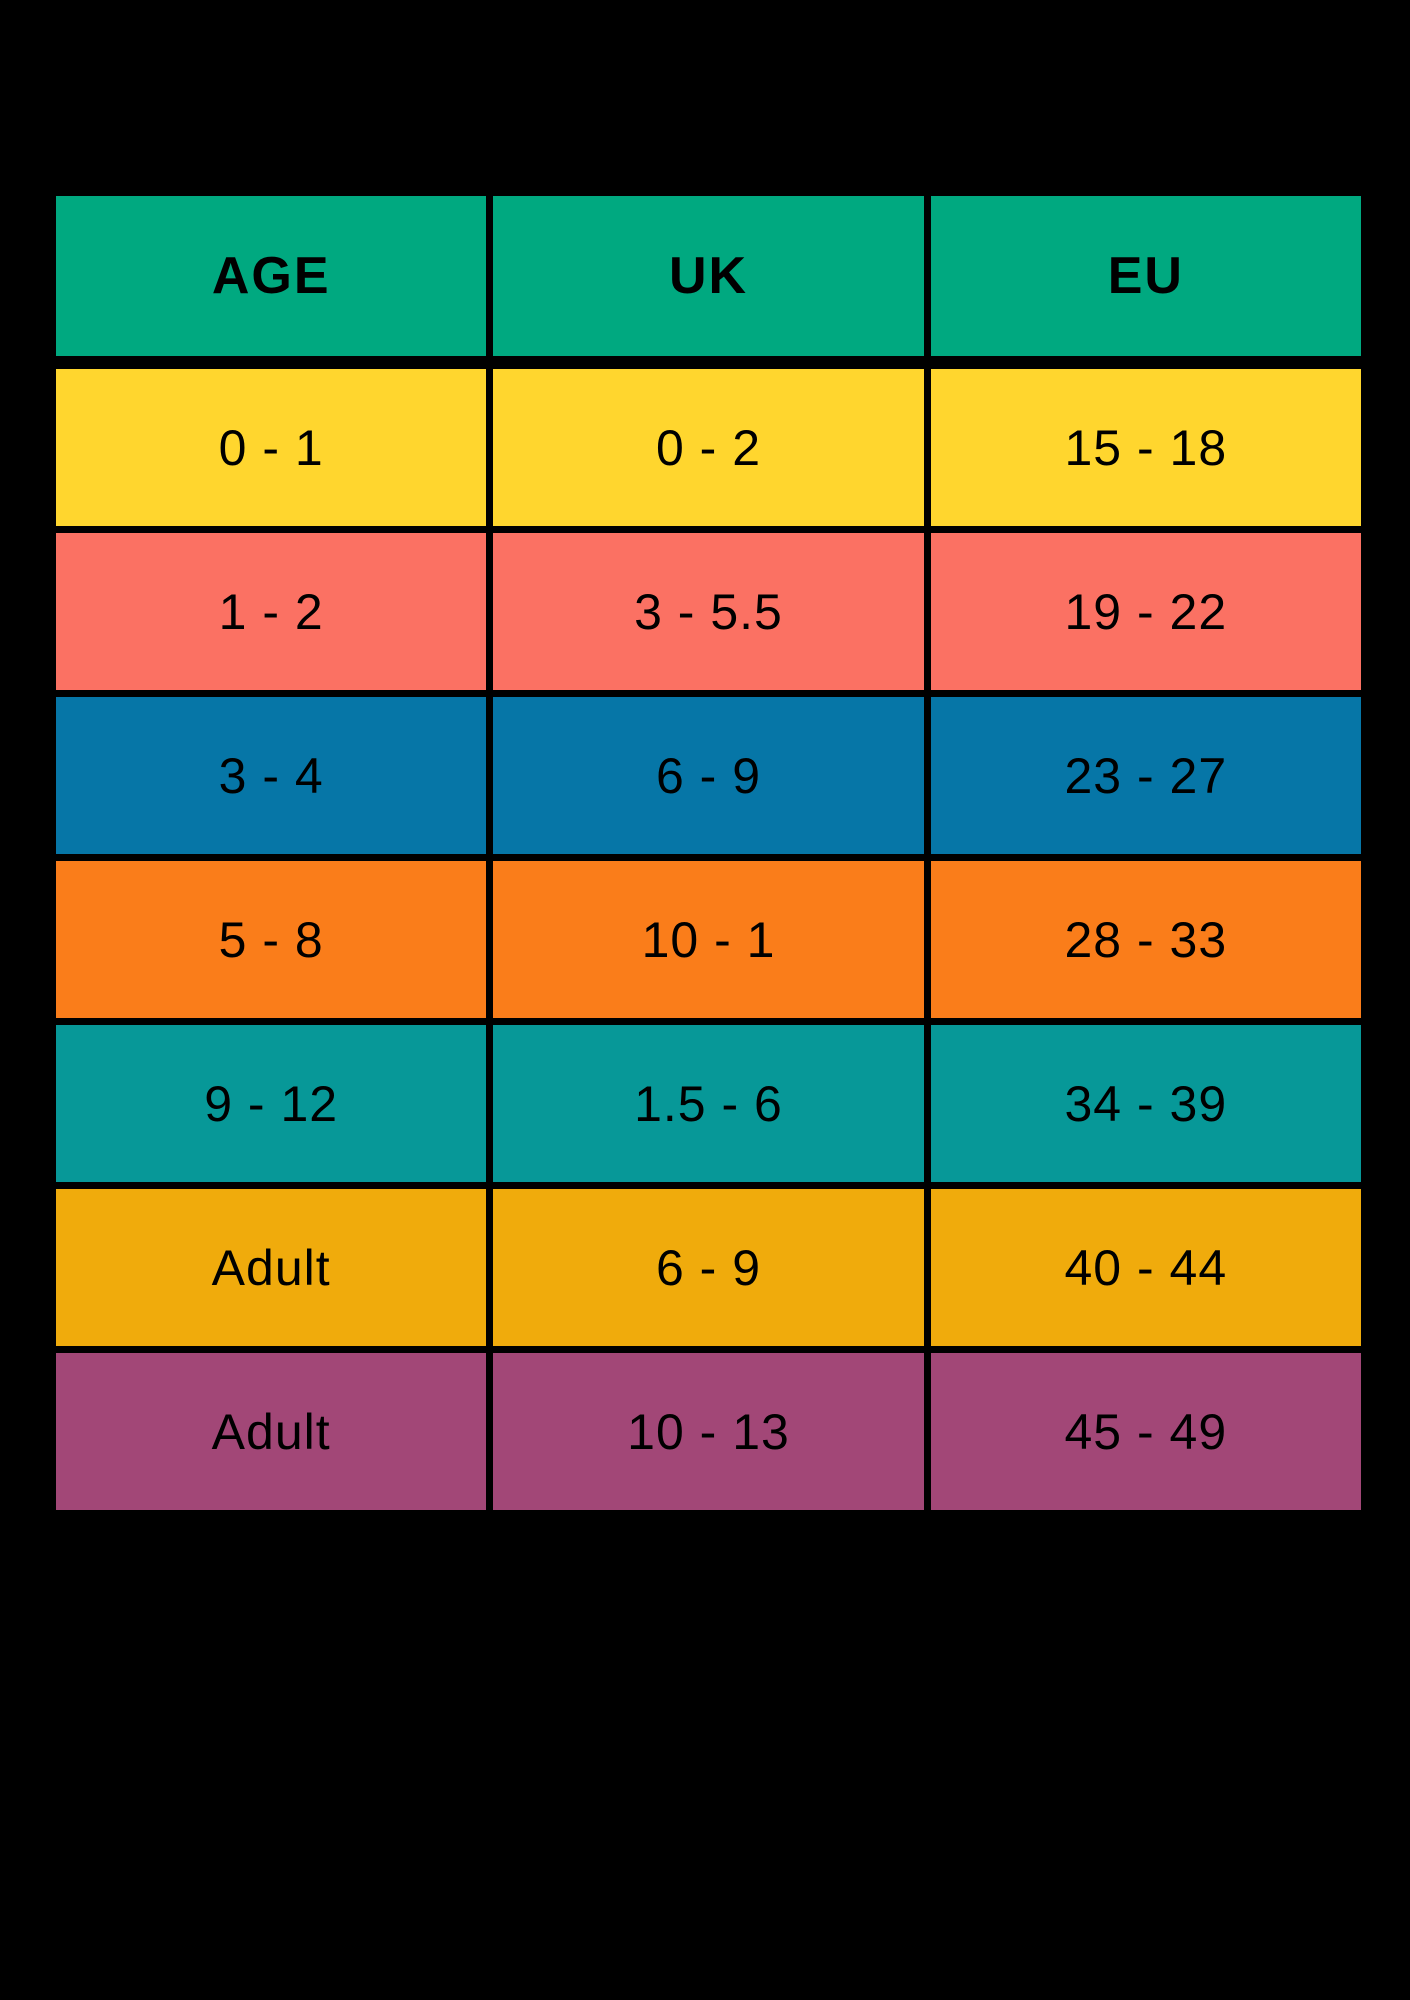 The height and width of the screenshot is (2000, 1410). I want to click on header-cell-uk: UK, so click(708, 276).